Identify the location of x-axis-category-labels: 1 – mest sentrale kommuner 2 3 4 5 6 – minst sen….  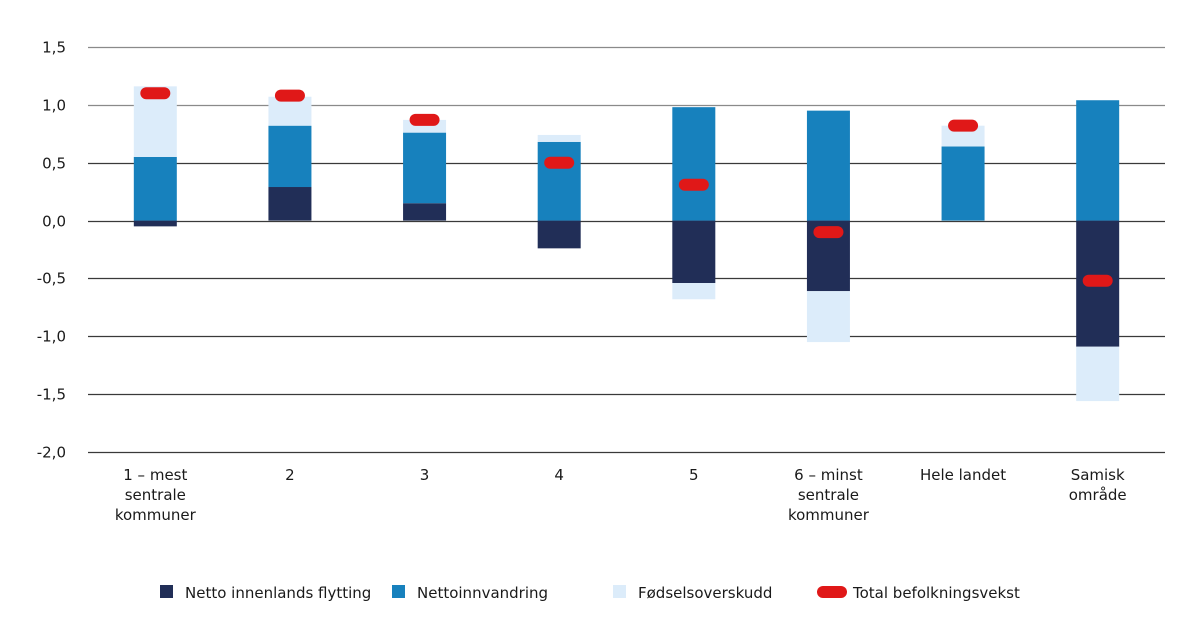
(621, 495).